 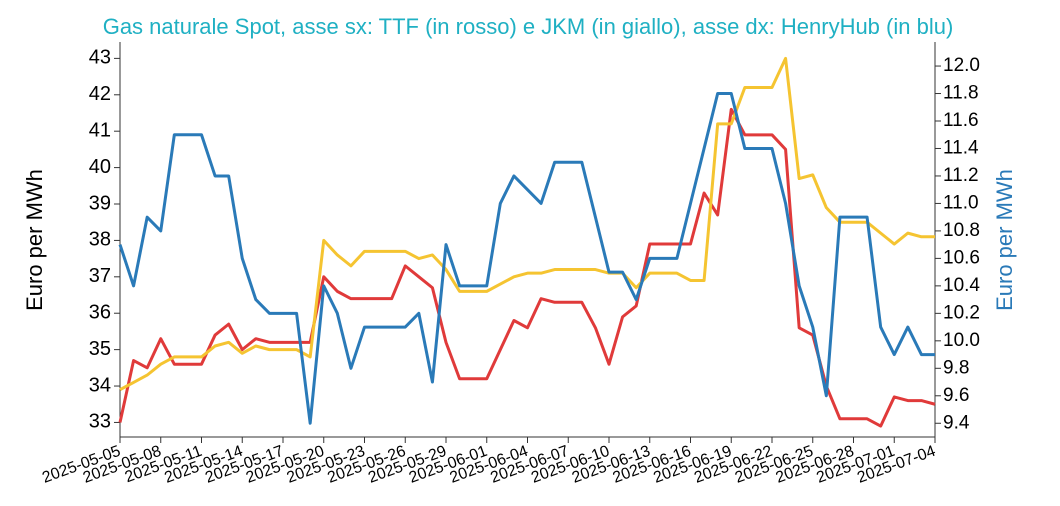 I want to click on y2-axis-label: Euro per MWh, so click(x=1004, y=240).